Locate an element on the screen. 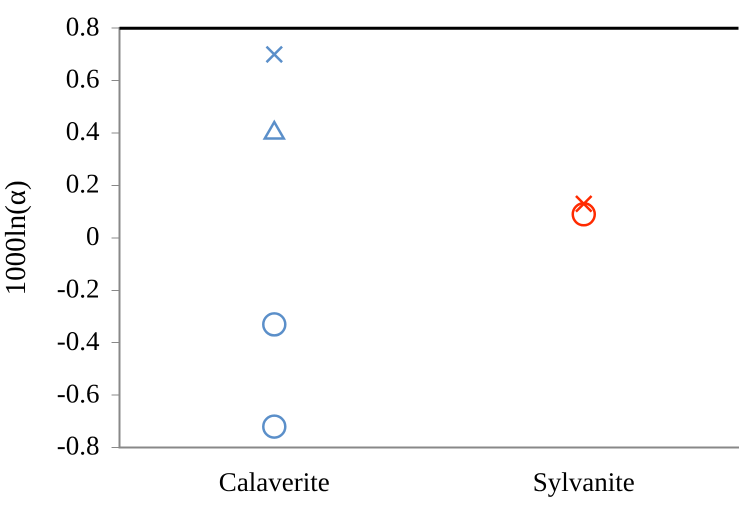  x-tick-label: Calaverite is located at coordinates (274, 481).